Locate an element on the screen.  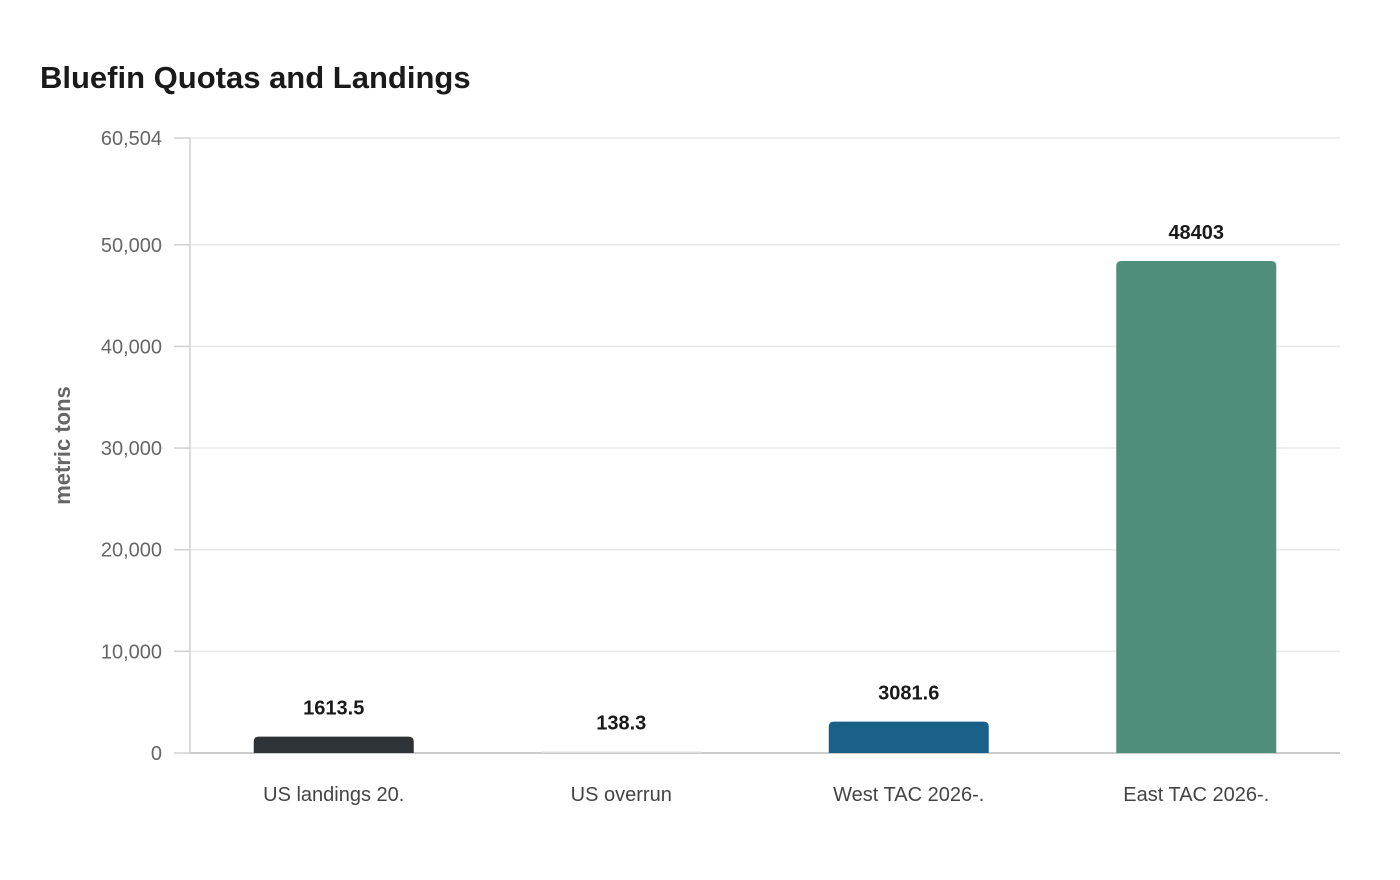
x-tick-label: US landings 20. is located at coordinates (333, 795).